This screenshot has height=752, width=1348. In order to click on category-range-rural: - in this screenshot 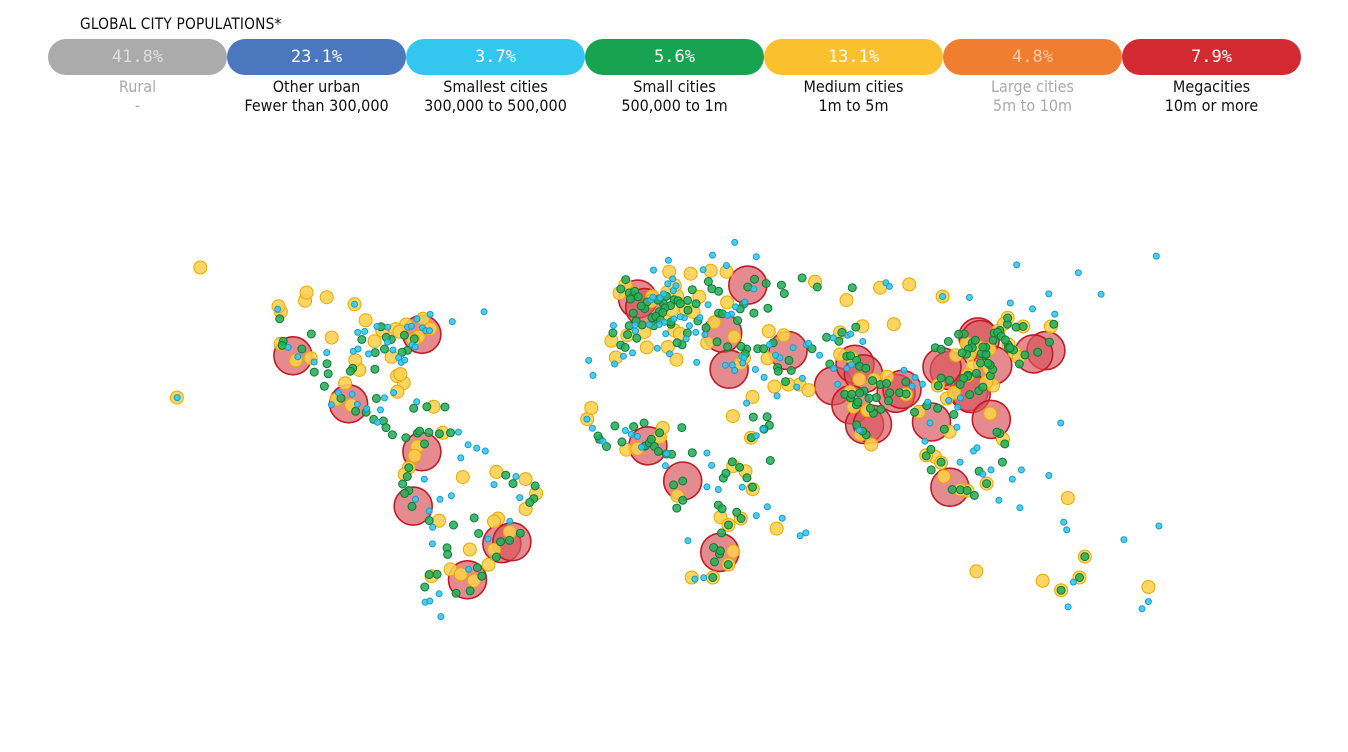, I will do `click(137, 105)`.